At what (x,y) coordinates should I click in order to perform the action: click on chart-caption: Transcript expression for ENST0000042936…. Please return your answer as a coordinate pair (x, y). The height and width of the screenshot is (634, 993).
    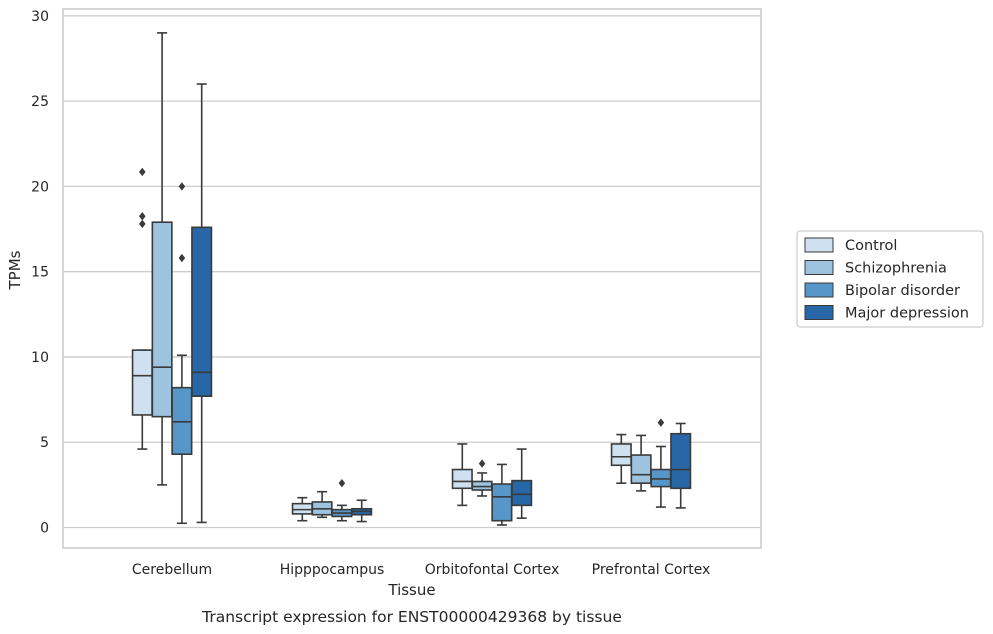
    Looking at the image, I should click on (411, 617).